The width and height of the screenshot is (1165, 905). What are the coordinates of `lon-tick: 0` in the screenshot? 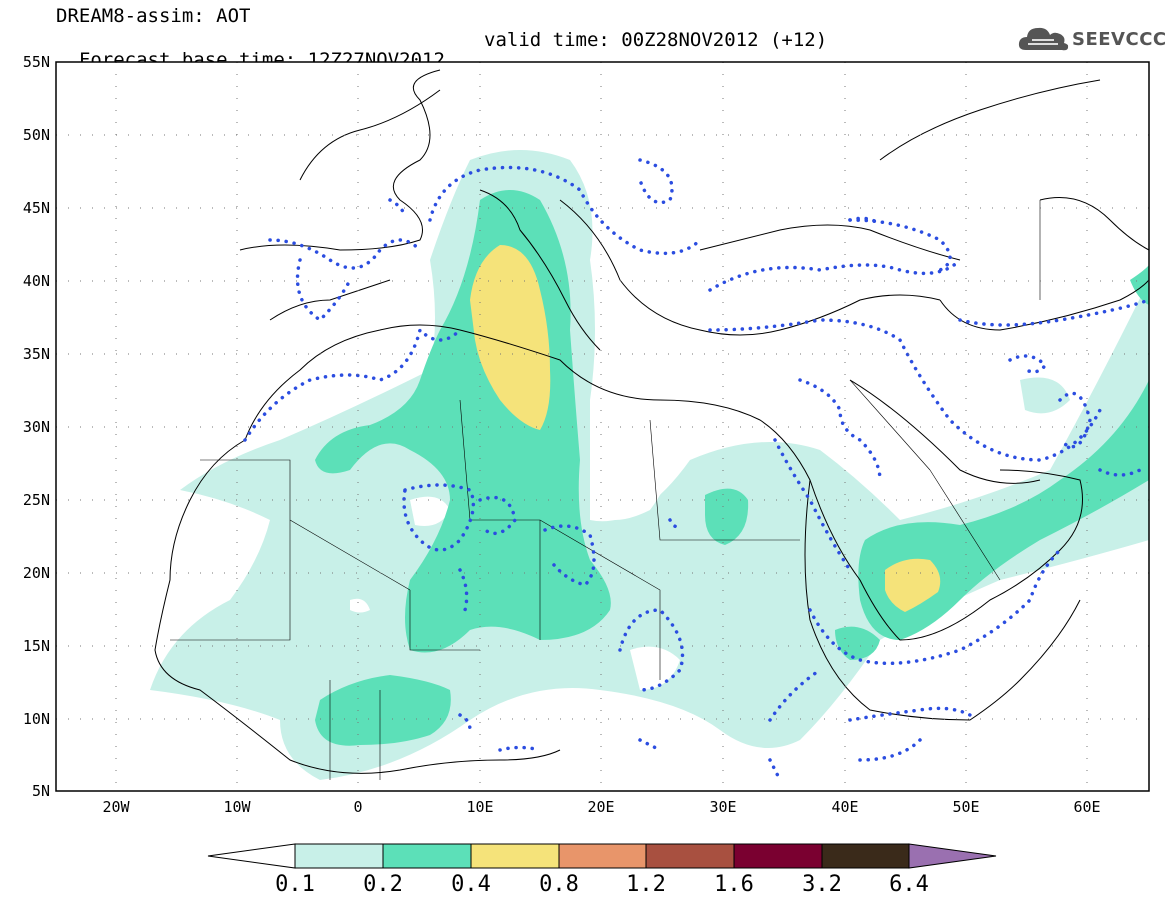 It's located at (357, 807).